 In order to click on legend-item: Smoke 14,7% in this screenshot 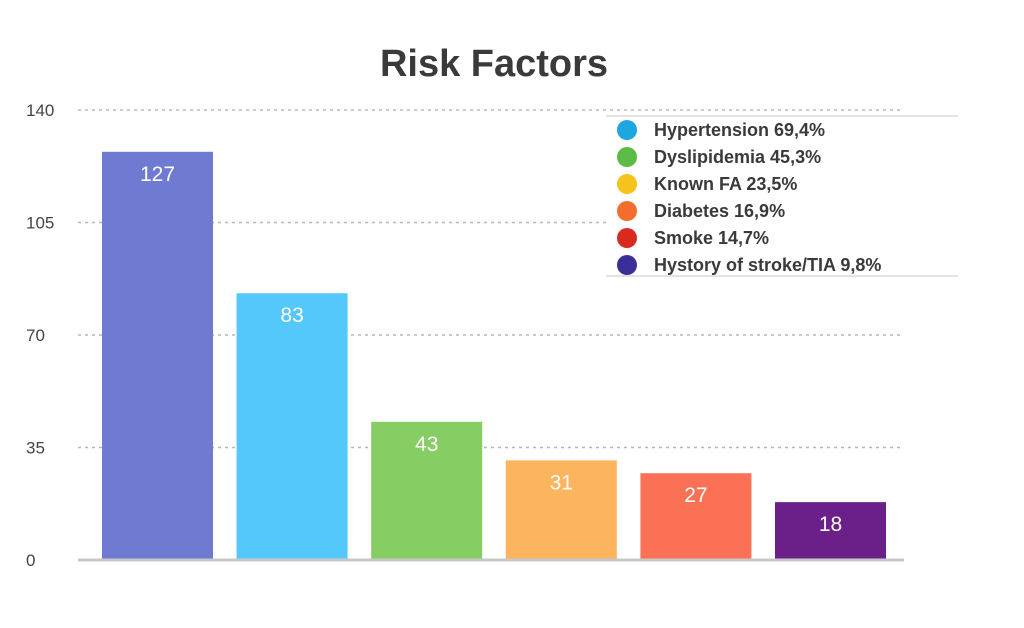, I will do `click(693, 238)`.